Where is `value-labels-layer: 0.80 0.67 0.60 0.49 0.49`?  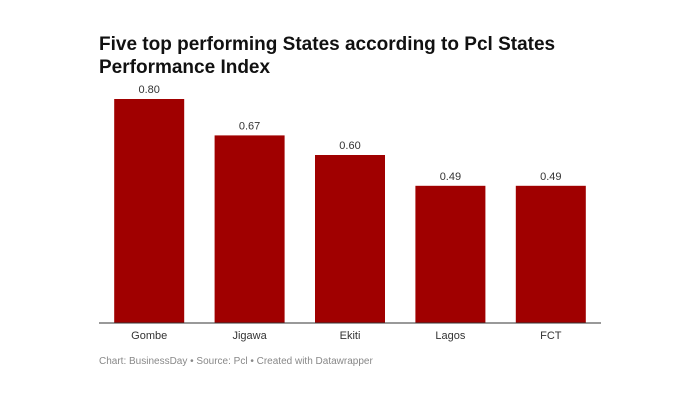 value-labels-layer: 0.80 0.67 0.60 0.49 0.49 is located at coordinates (349, 133).